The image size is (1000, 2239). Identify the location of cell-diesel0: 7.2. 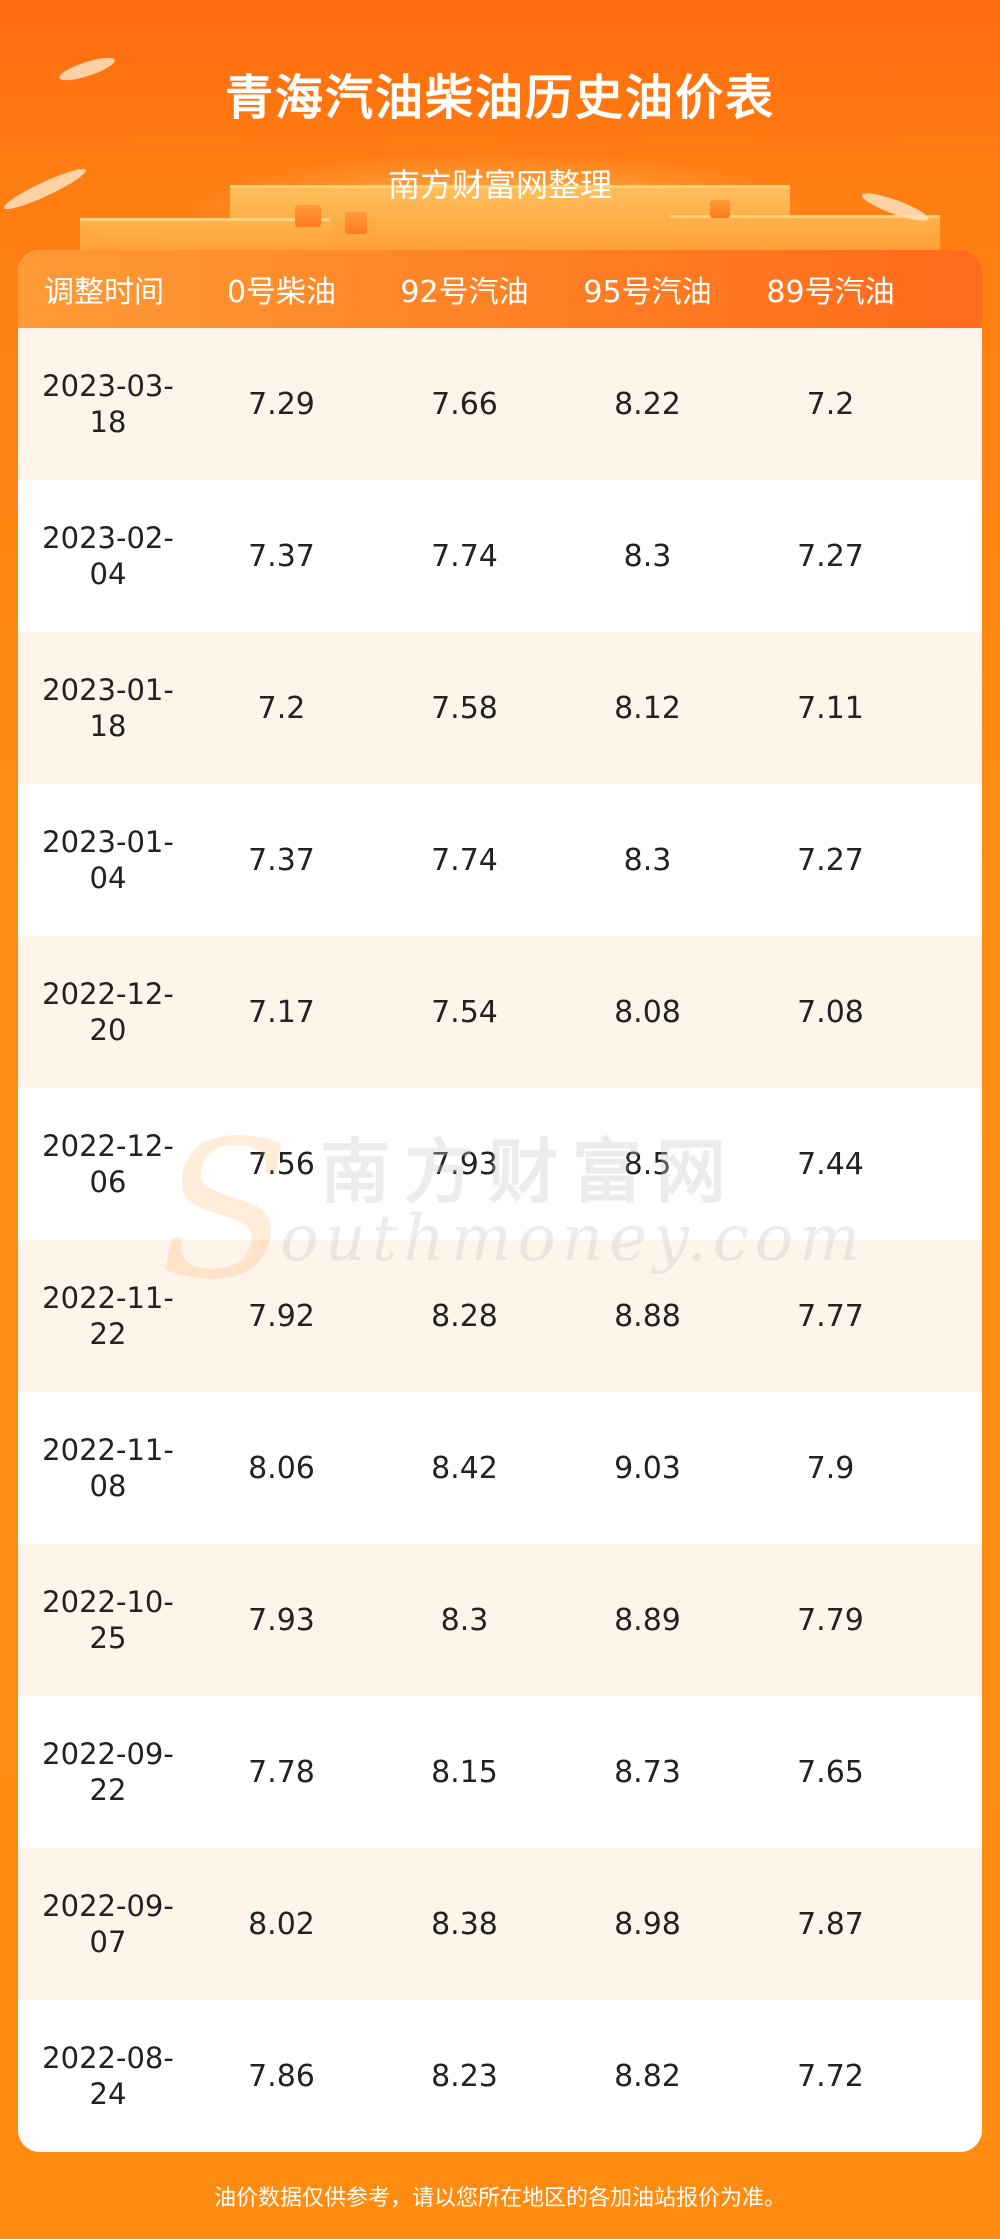
(281, 708).